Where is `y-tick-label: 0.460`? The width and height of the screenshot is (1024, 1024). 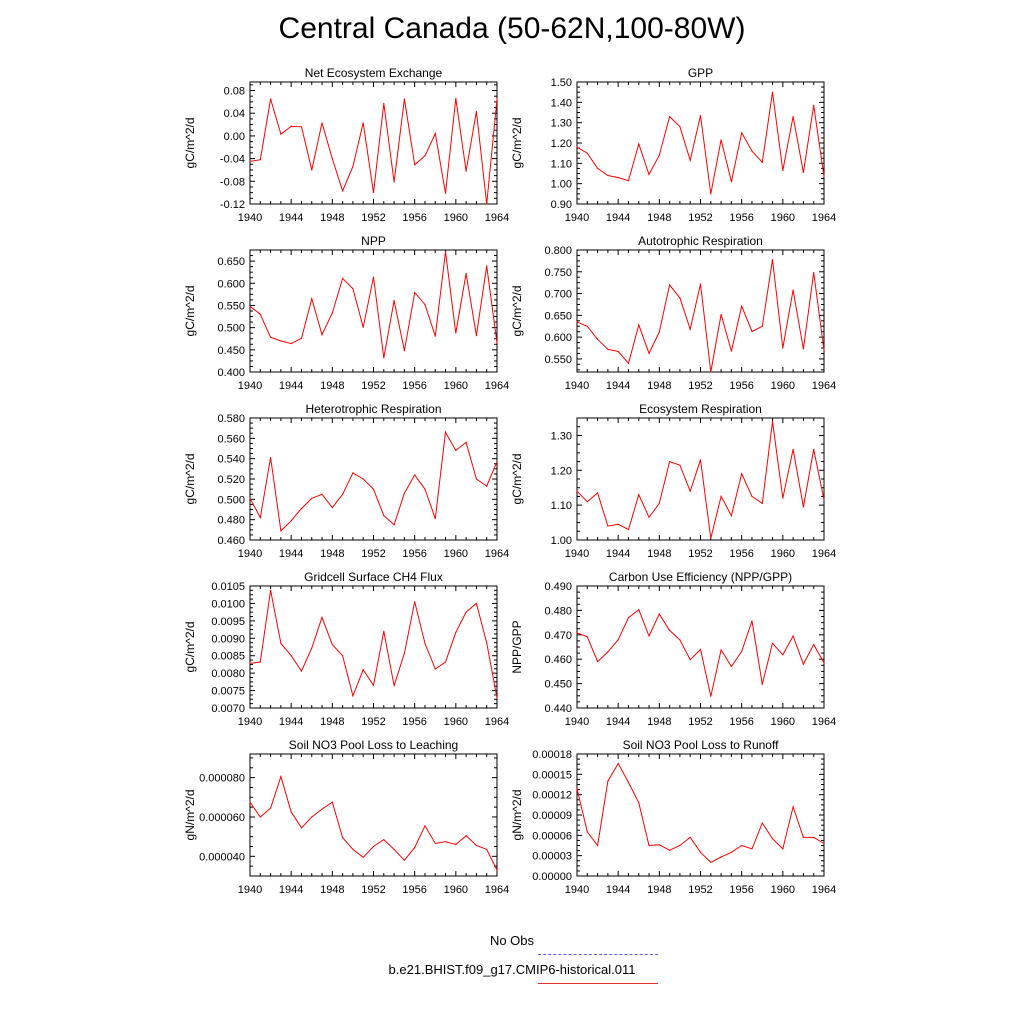
y-tick-label: 0.460 is located at coordinates (231, 541).